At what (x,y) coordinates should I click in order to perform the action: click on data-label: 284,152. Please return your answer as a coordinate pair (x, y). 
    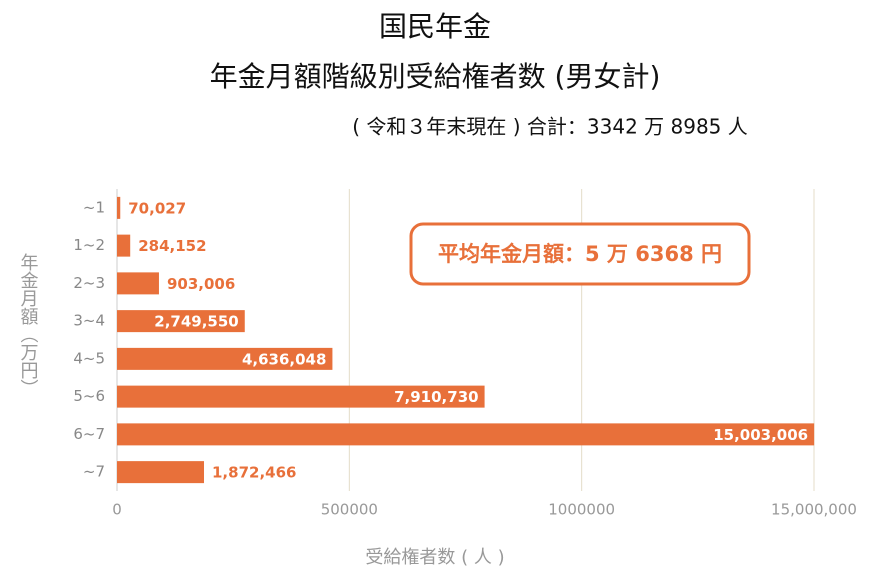
    Looking at the image, I should click on (172, 246).